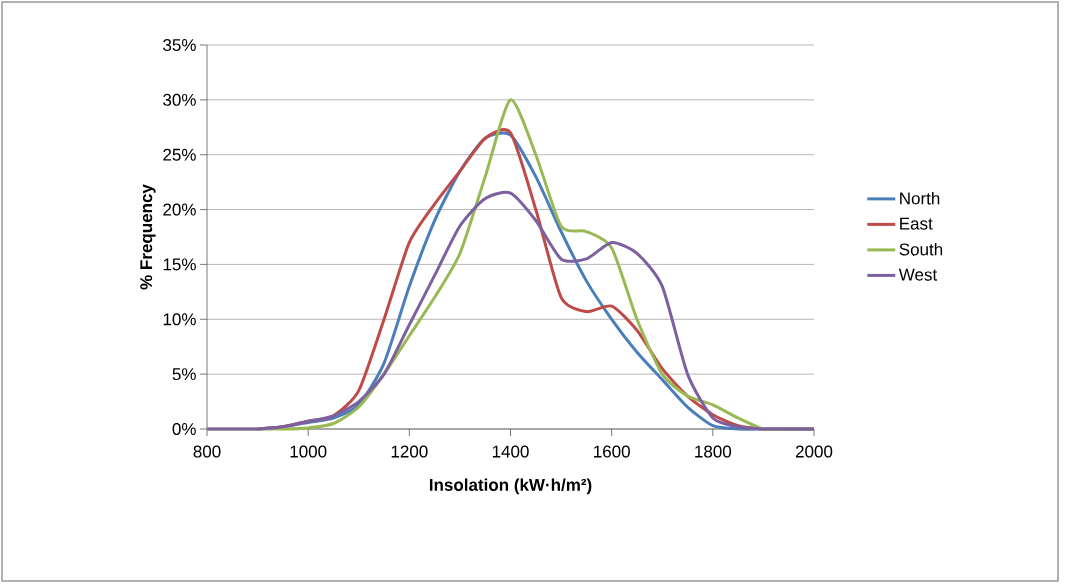  I want to click on y-tick-label: 25%, so click(179, 154).